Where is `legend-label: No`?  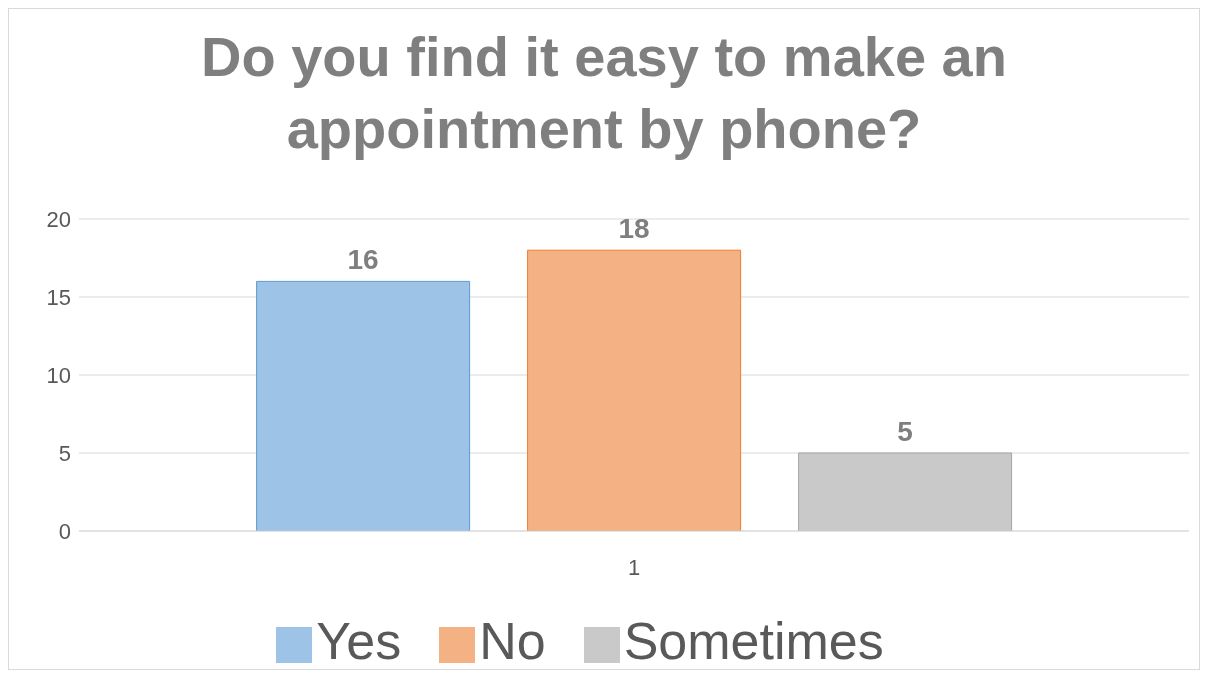
legend-label: No is located at coordinates (512, 641).